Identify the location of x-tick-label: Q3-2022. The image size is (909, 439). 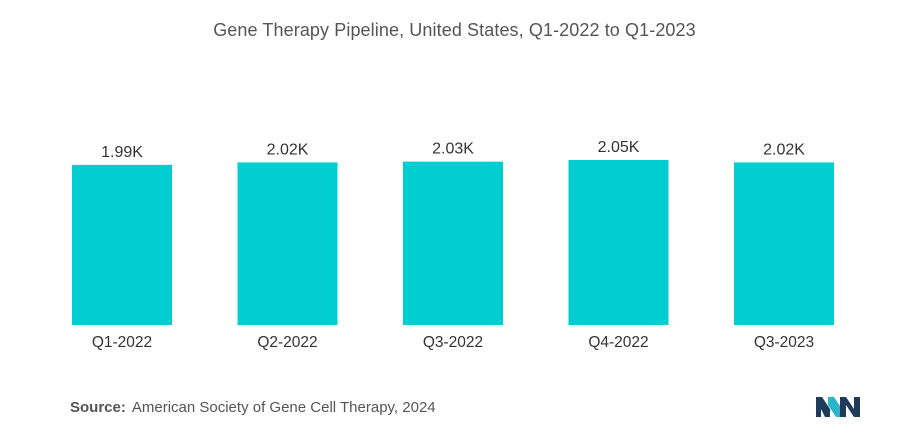
(453, 342).